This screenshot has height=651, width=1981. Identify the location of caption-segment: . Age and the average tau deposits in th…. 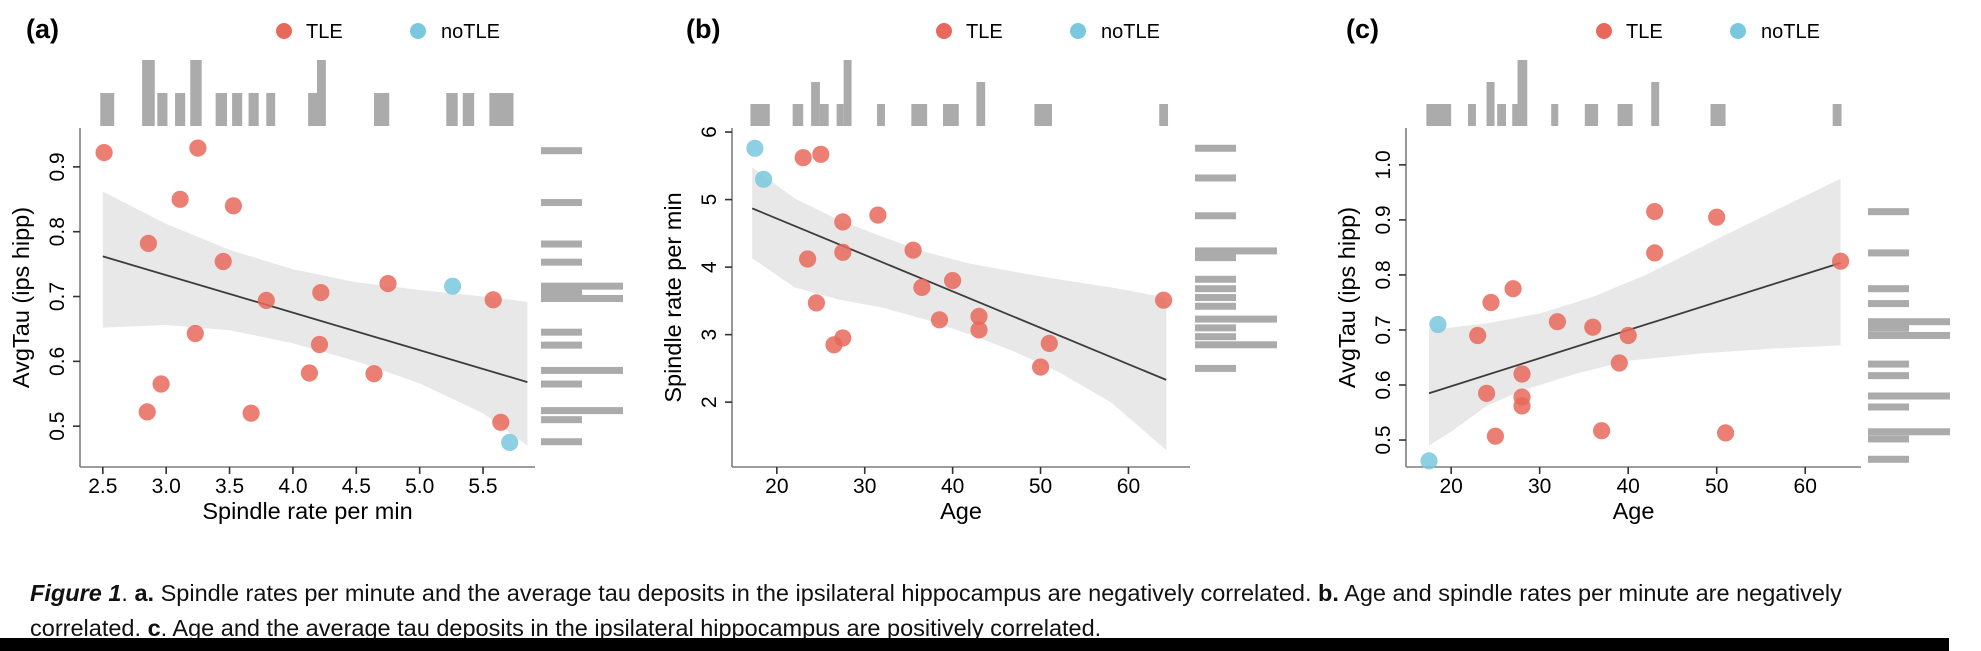
(631, 627).